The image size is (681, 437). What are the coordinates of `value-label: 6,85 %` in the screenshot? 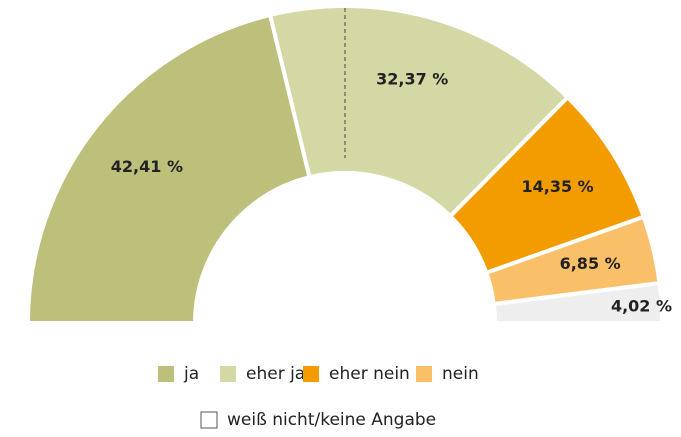 It's located at (590, 263).